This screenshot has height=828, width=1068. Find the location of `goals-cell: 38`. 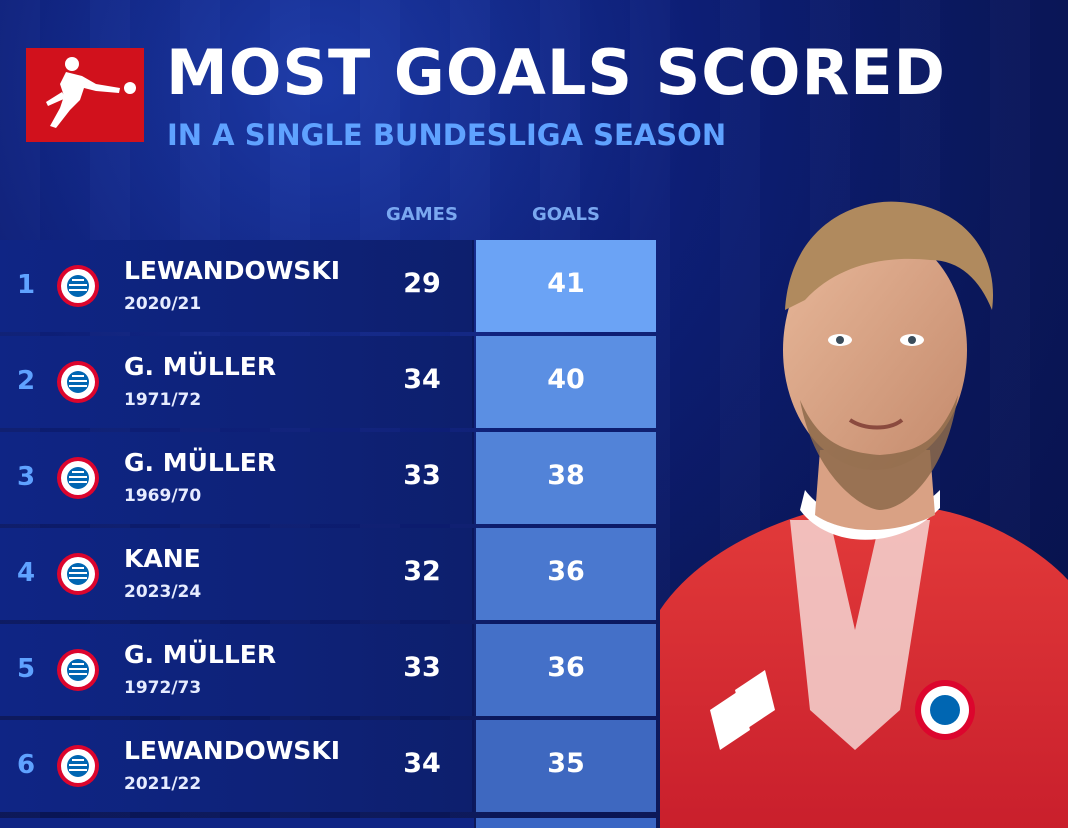

goals-cell: 38 is located at coordinates (566, 478).